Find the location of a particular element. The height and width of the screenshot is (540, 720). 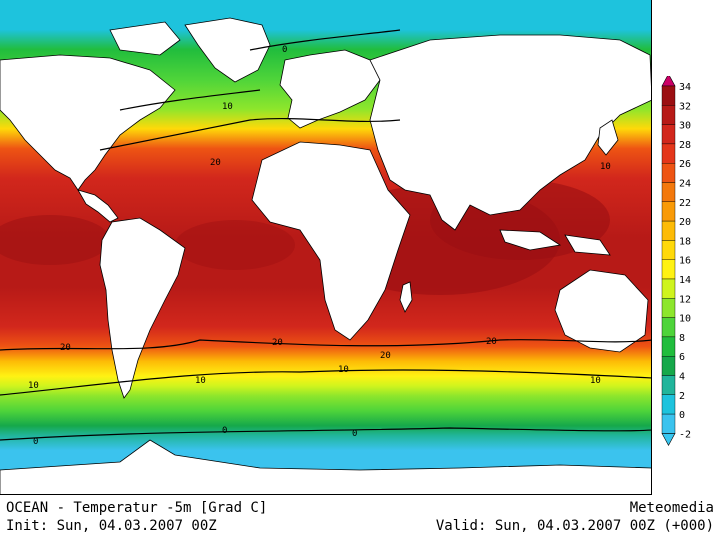

colorbar-top-arrow is located at coordinates (668, 80).